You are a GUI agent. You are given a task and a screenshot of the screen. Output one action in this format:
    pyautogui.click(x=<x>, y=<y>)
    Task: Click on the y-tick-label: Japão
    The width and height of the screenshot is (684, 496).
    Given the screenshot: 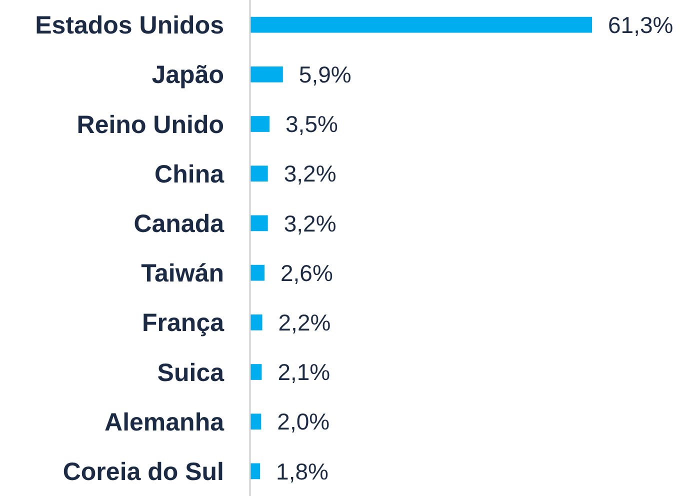 What is the action you would take?
    pyautogui.click(x=188, y=75)
    